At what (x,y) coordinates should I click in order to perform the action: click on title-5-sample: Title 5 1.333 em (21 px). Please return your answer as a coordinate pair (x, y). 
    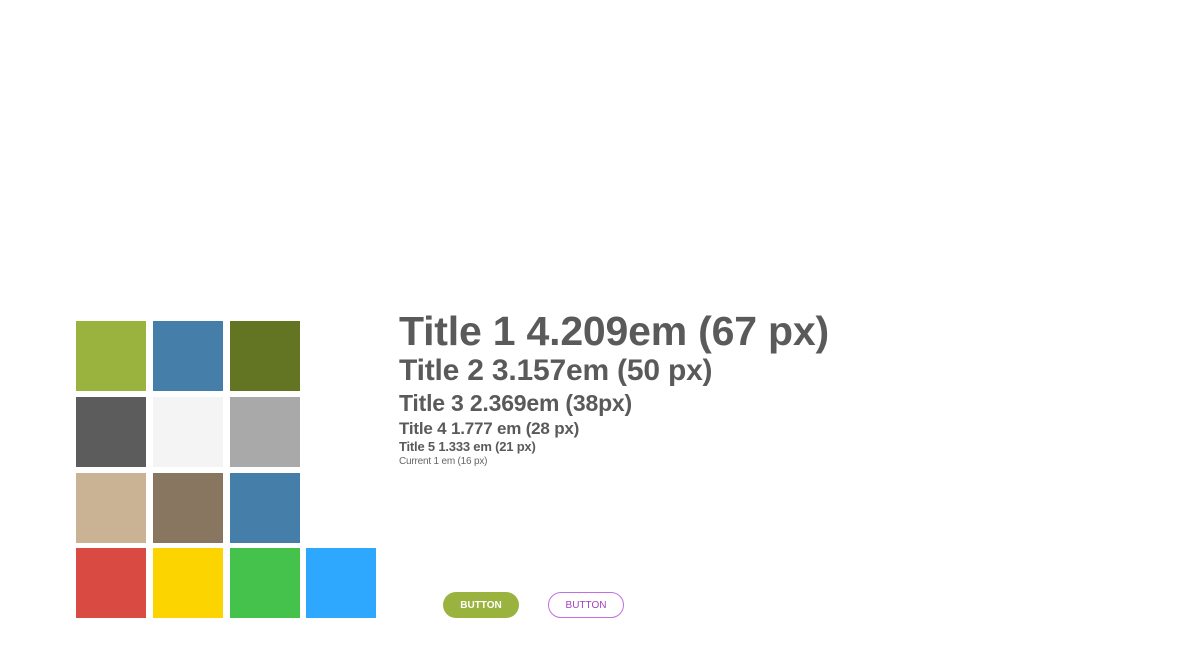
    Looking at the image, I should click on (467, 446).